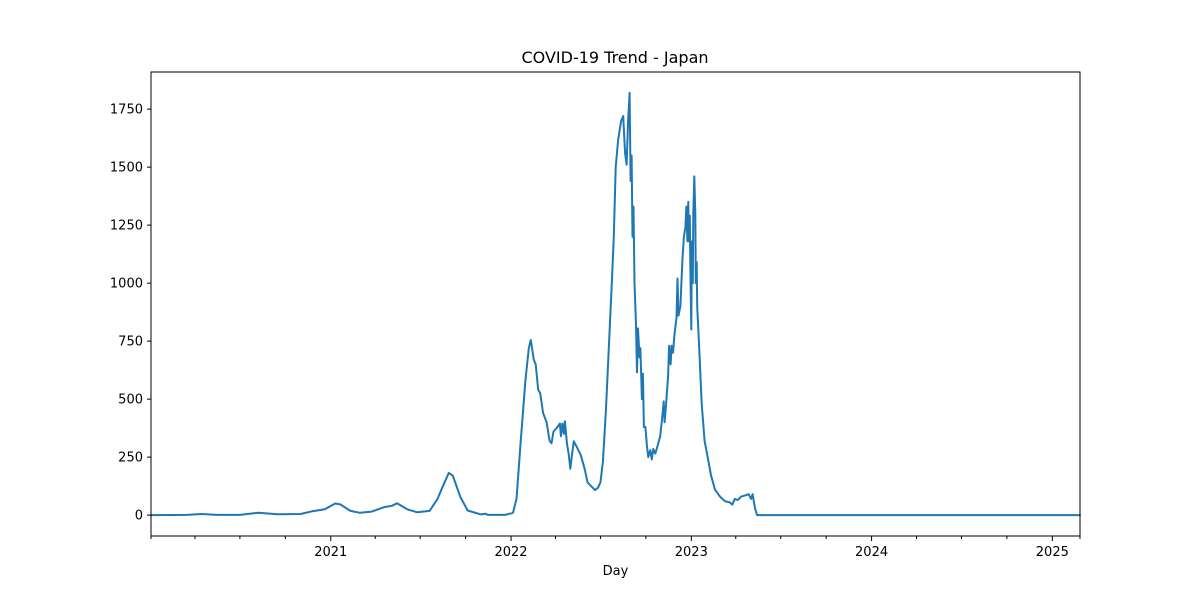 The width and height of the screenshot is (1200, 604). What do you see at coordinates (614, 57) in the screenshot?
I see `chart-title: COVID-19 Trend - Japan` at bounding box center [614, 57].